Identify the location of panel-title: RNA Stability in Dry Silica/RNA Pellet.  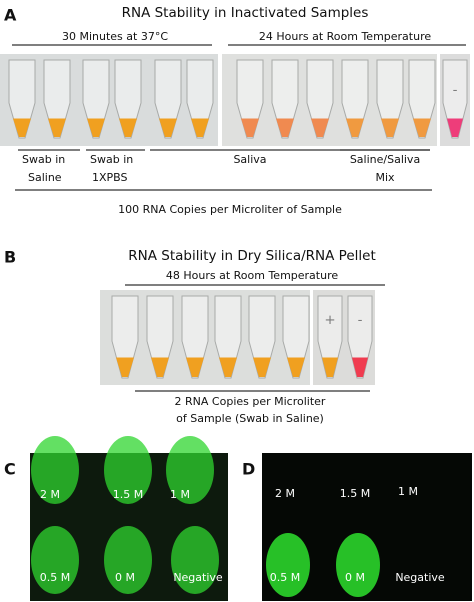
(252, 256).